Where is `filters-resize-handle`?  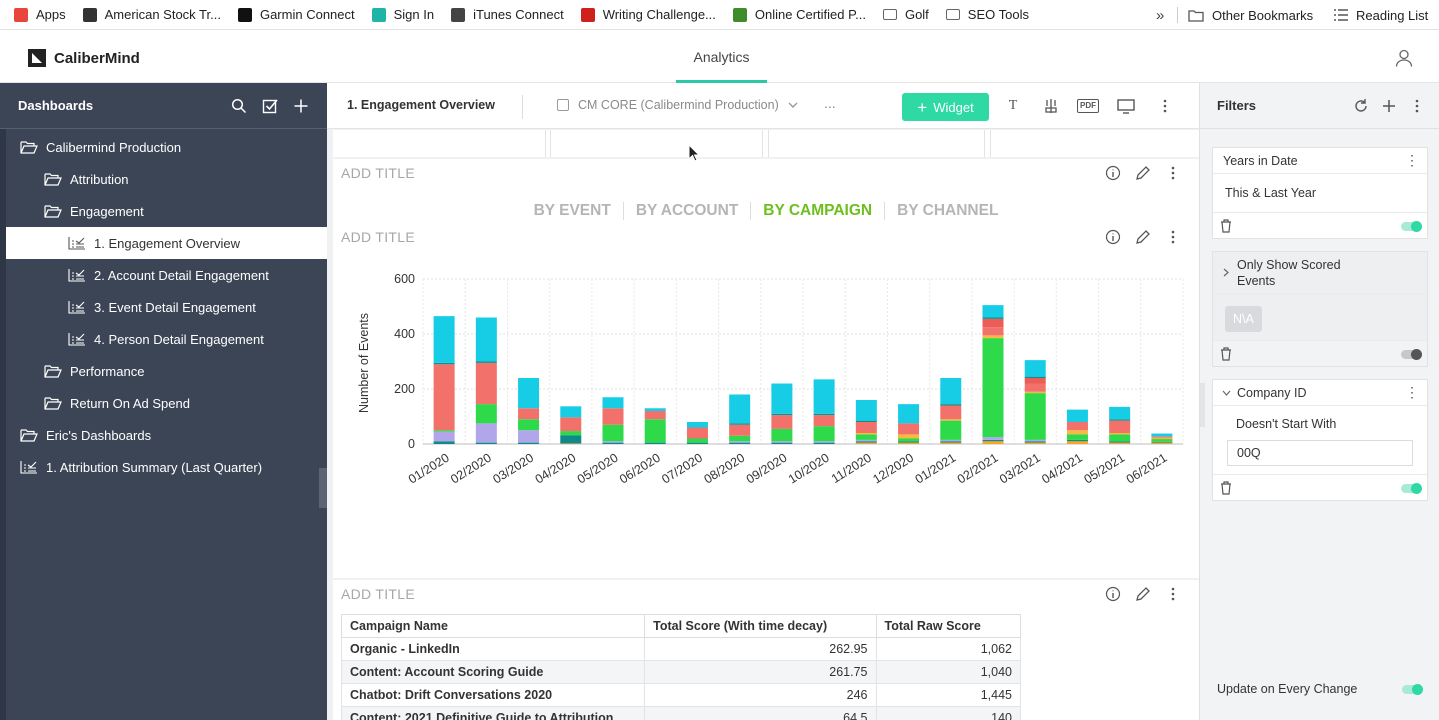 filters-resize-handle is located at coordinates (1202, 405).